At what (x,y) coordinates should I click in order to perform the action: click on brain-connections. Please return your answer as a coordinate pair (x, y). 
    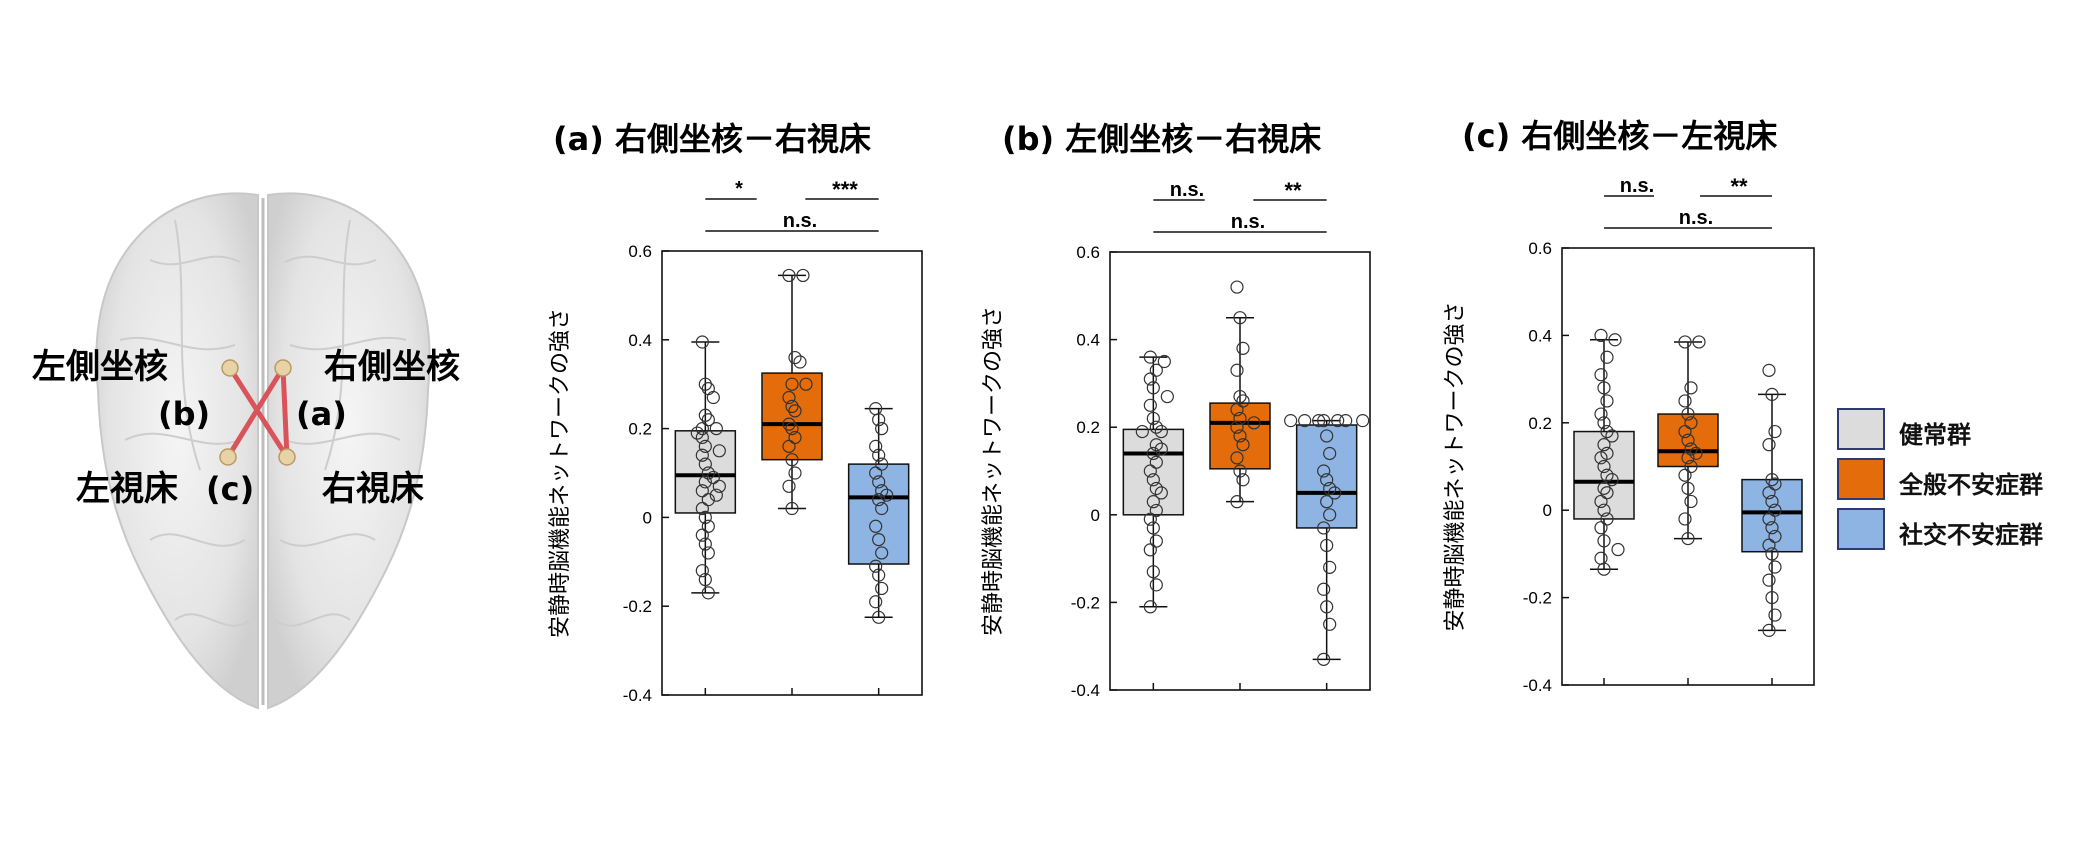
    Looking at the image, I should click on (257, 412).